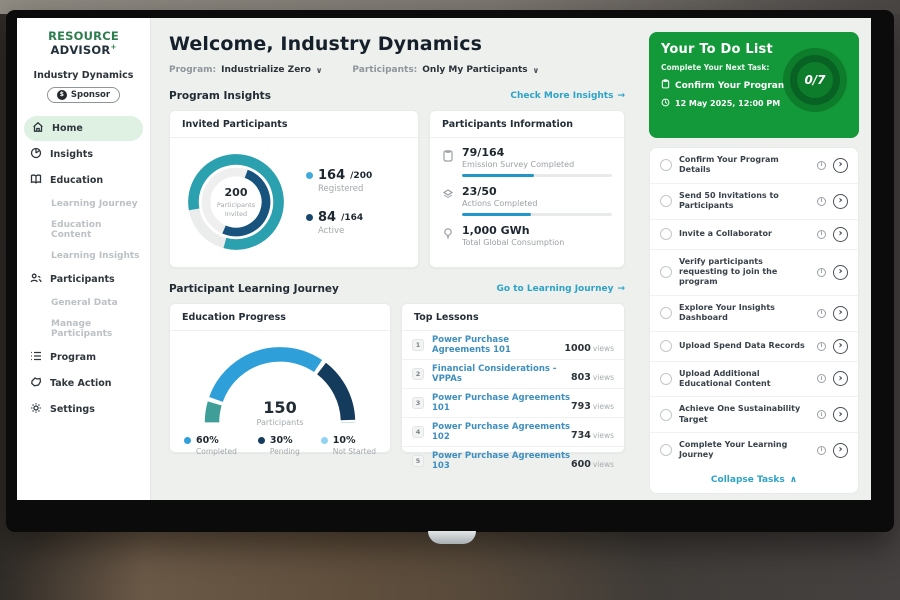 The height and width of the screenshot is (600, 900). What do you see at coordinates (715, 67) in the screenshot?
I see `todo-subtitle: Complete Your Next Task:` at bounding box center [715, 67].